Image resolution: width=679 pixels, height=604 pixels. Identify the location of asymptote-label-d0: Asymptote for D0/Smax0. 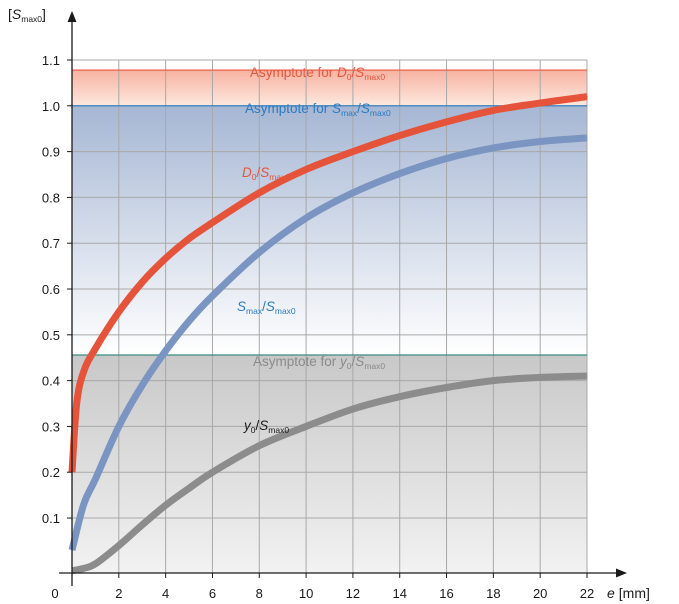
(317, 73).